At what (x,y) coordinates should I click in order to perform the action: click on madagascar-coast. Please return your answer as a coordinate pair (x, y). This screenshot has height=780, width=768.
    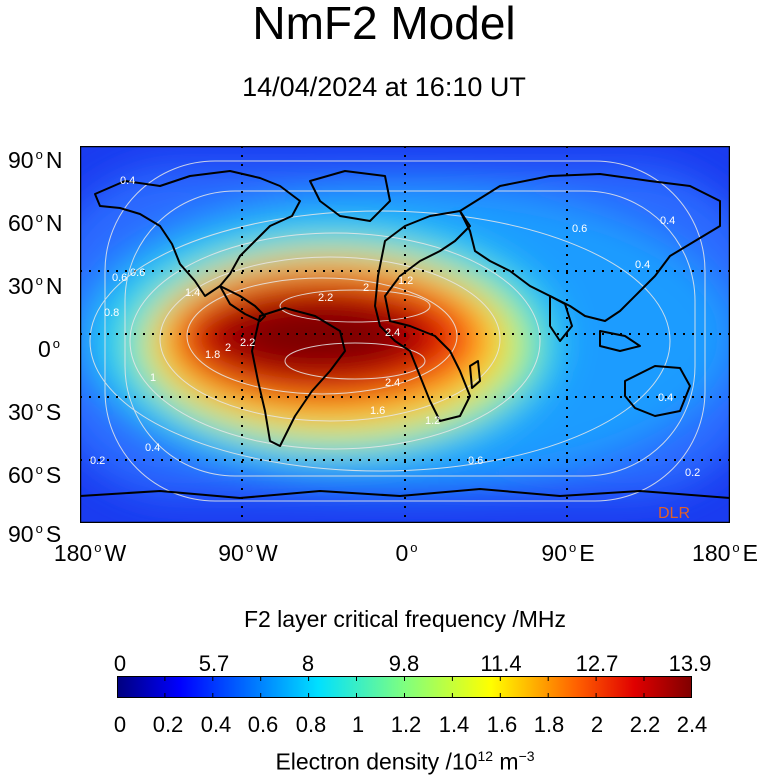
    Looking at the image, I should click on (475, 374).